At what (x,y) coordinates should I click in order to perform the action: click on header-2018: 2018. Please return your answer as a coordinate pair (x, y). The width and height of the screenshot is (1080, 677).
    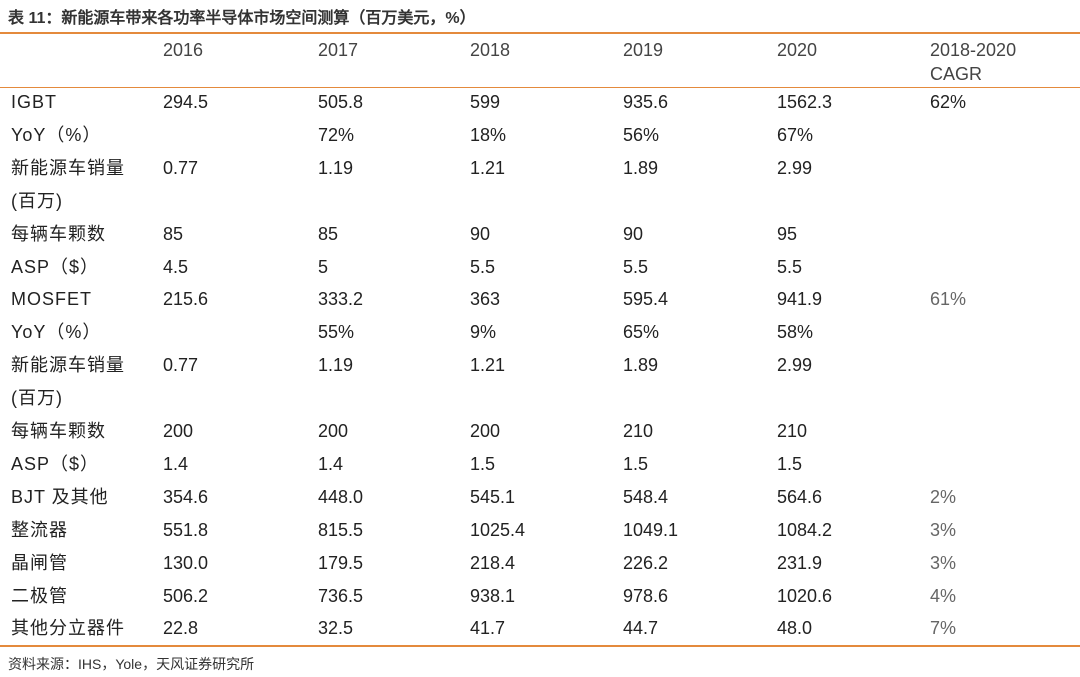
    Looking at the image, I should click on (490, 50).